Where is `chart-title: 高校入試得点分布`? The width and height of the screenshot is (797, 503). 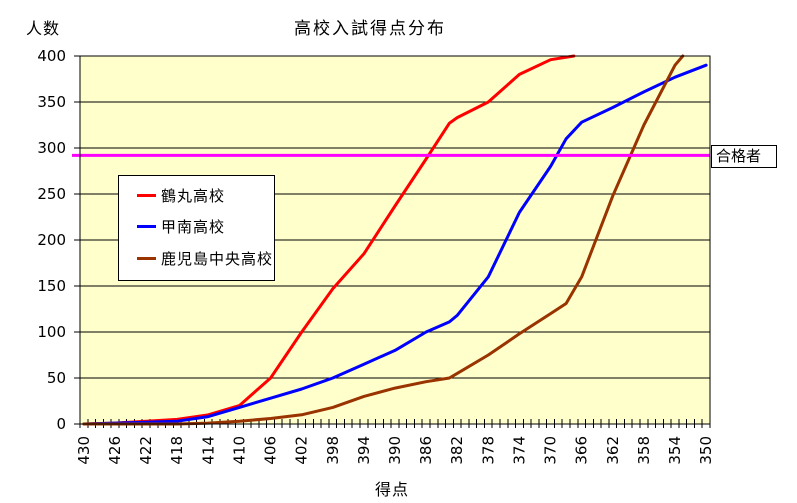 chart-title: 高校入試得点分布 is located at coordinates (370, 29).